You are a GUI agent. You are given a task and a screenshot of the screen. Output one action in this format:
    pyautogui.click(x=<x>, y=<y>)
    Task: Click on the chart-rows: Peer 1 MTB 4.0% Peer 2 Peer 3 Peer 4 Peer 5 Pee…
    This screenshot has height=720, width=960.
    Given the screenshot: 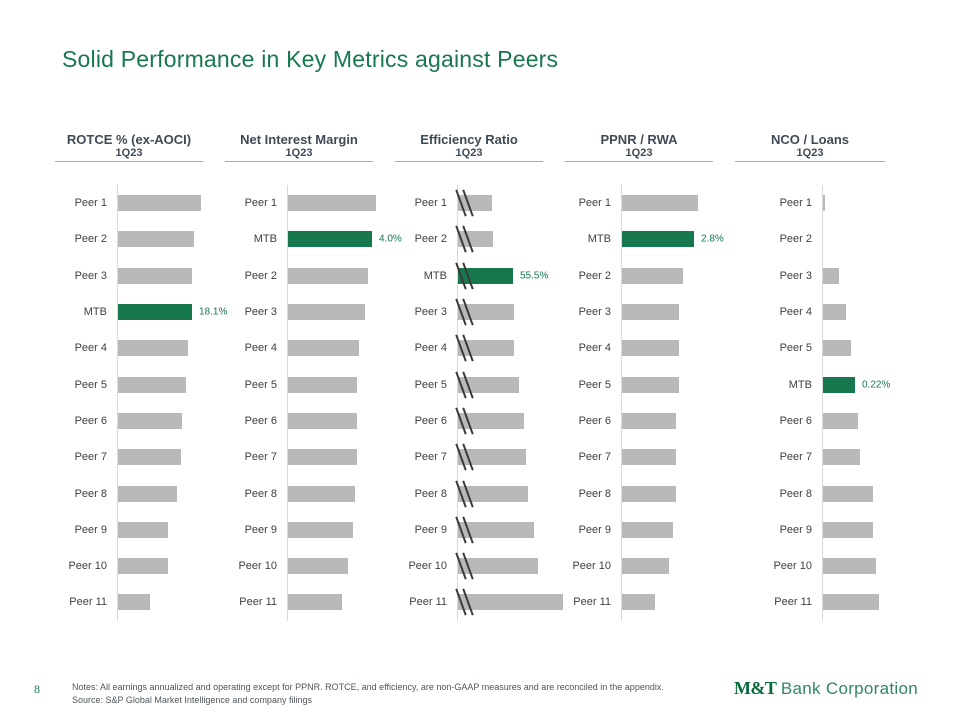 What is the action you would take?
    pyautogui.click(x=313, y=403)
    